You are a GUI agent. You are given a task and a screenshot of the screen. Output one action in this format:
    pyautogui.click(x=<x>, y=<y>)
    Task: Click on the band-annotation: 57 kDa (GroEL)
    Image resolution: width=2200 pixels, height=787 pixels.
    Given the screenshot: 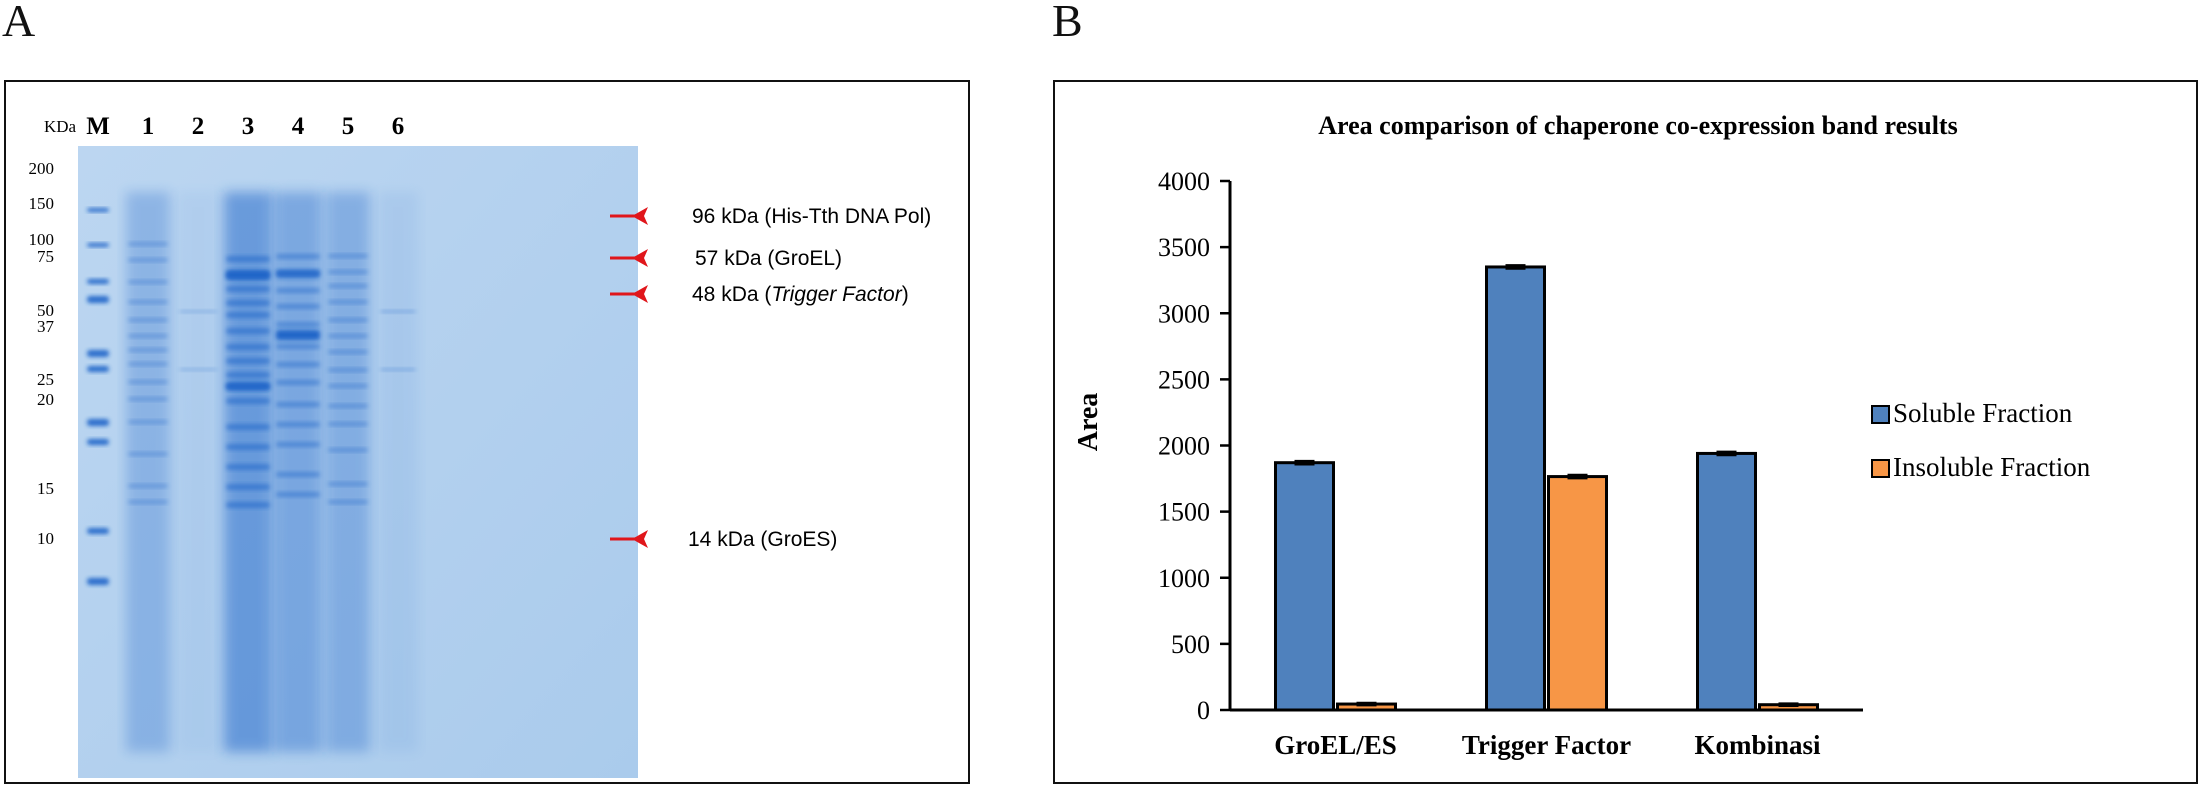 What is the action you would take?
    pyautogui.click(x=726, y=258)
    